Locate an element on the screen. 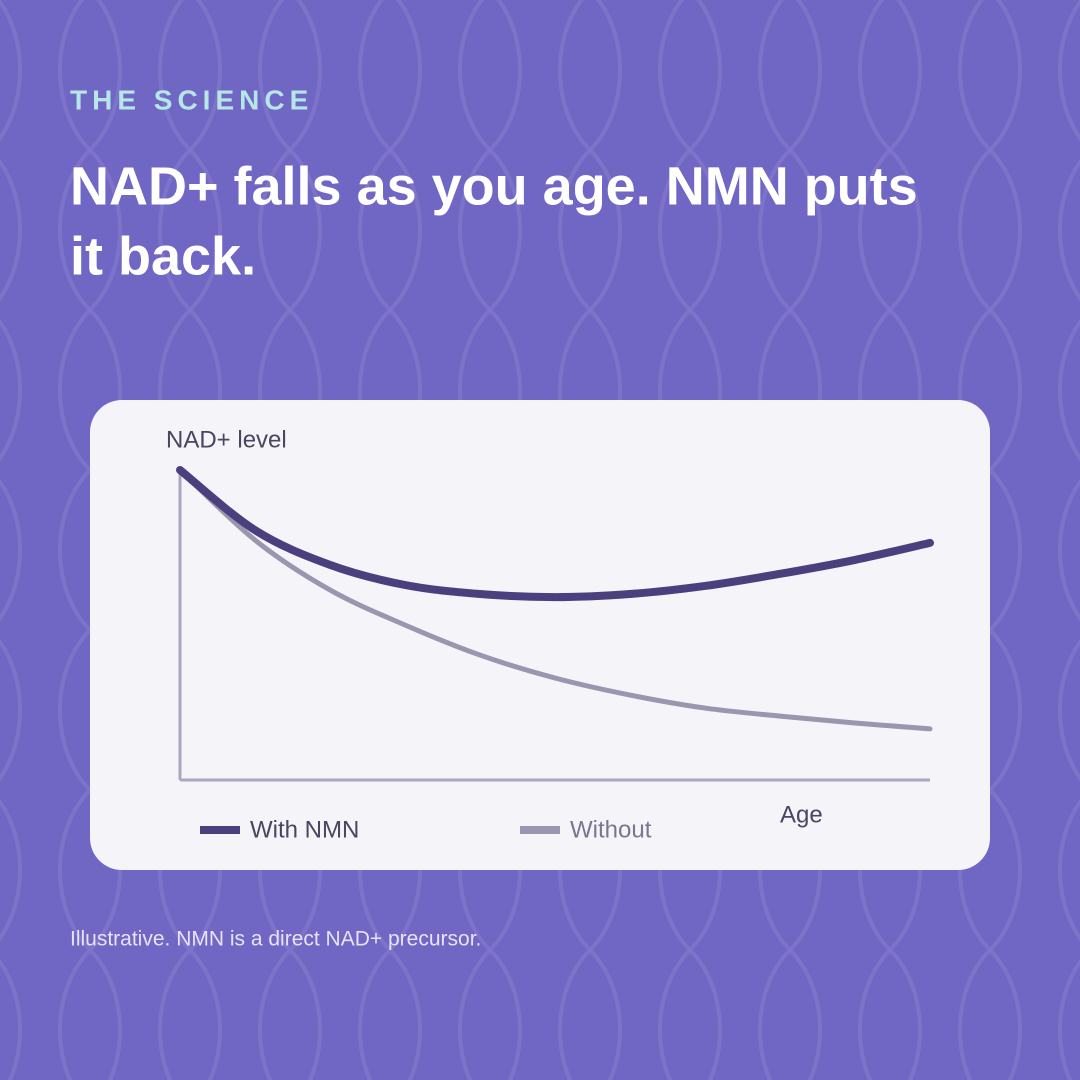 Image resolution: width=1080 pixels, height=1080 pixels. legend-label: Without is located at coordinates (611, 829).